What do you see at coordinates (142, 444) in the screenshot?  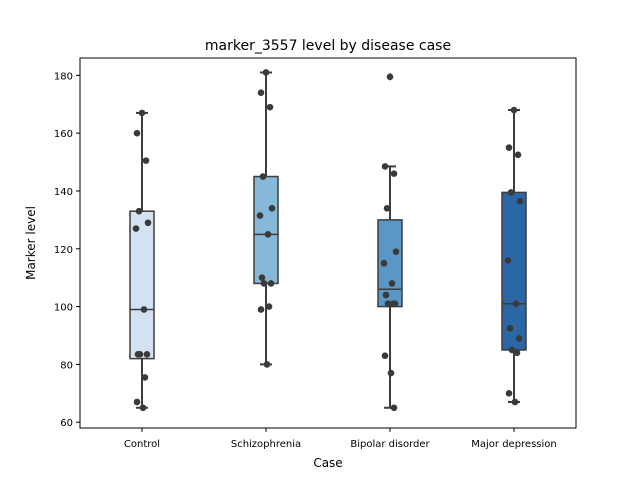 I see `x-tick-label: Control` at bounding box center [142, 444].